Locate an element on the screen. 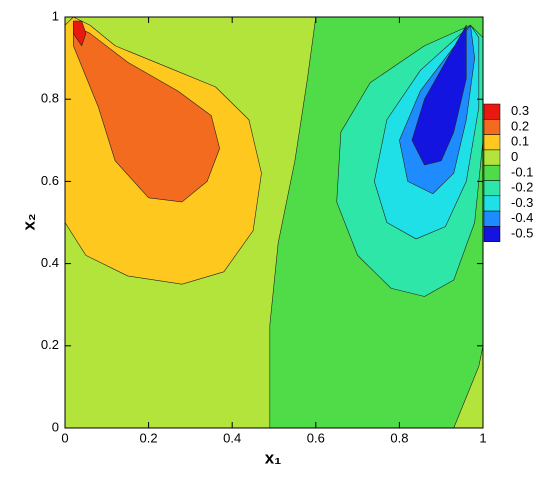  y-tick-label: 0.6 is located at coordinates (50, 180).